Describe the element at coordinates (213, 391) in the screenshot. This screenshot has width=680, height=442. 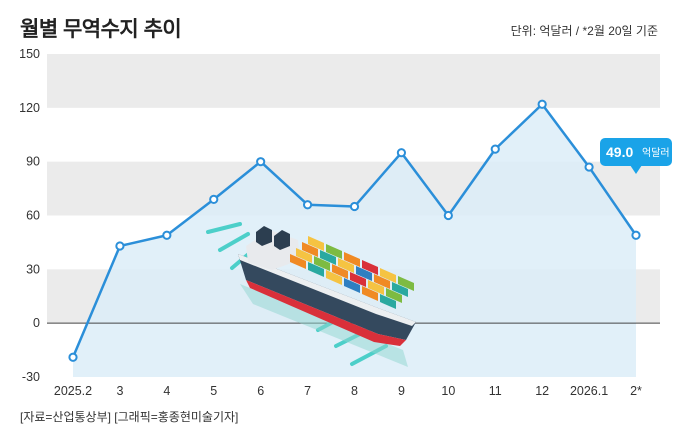
I see `x-tick-label: 5` at that location.